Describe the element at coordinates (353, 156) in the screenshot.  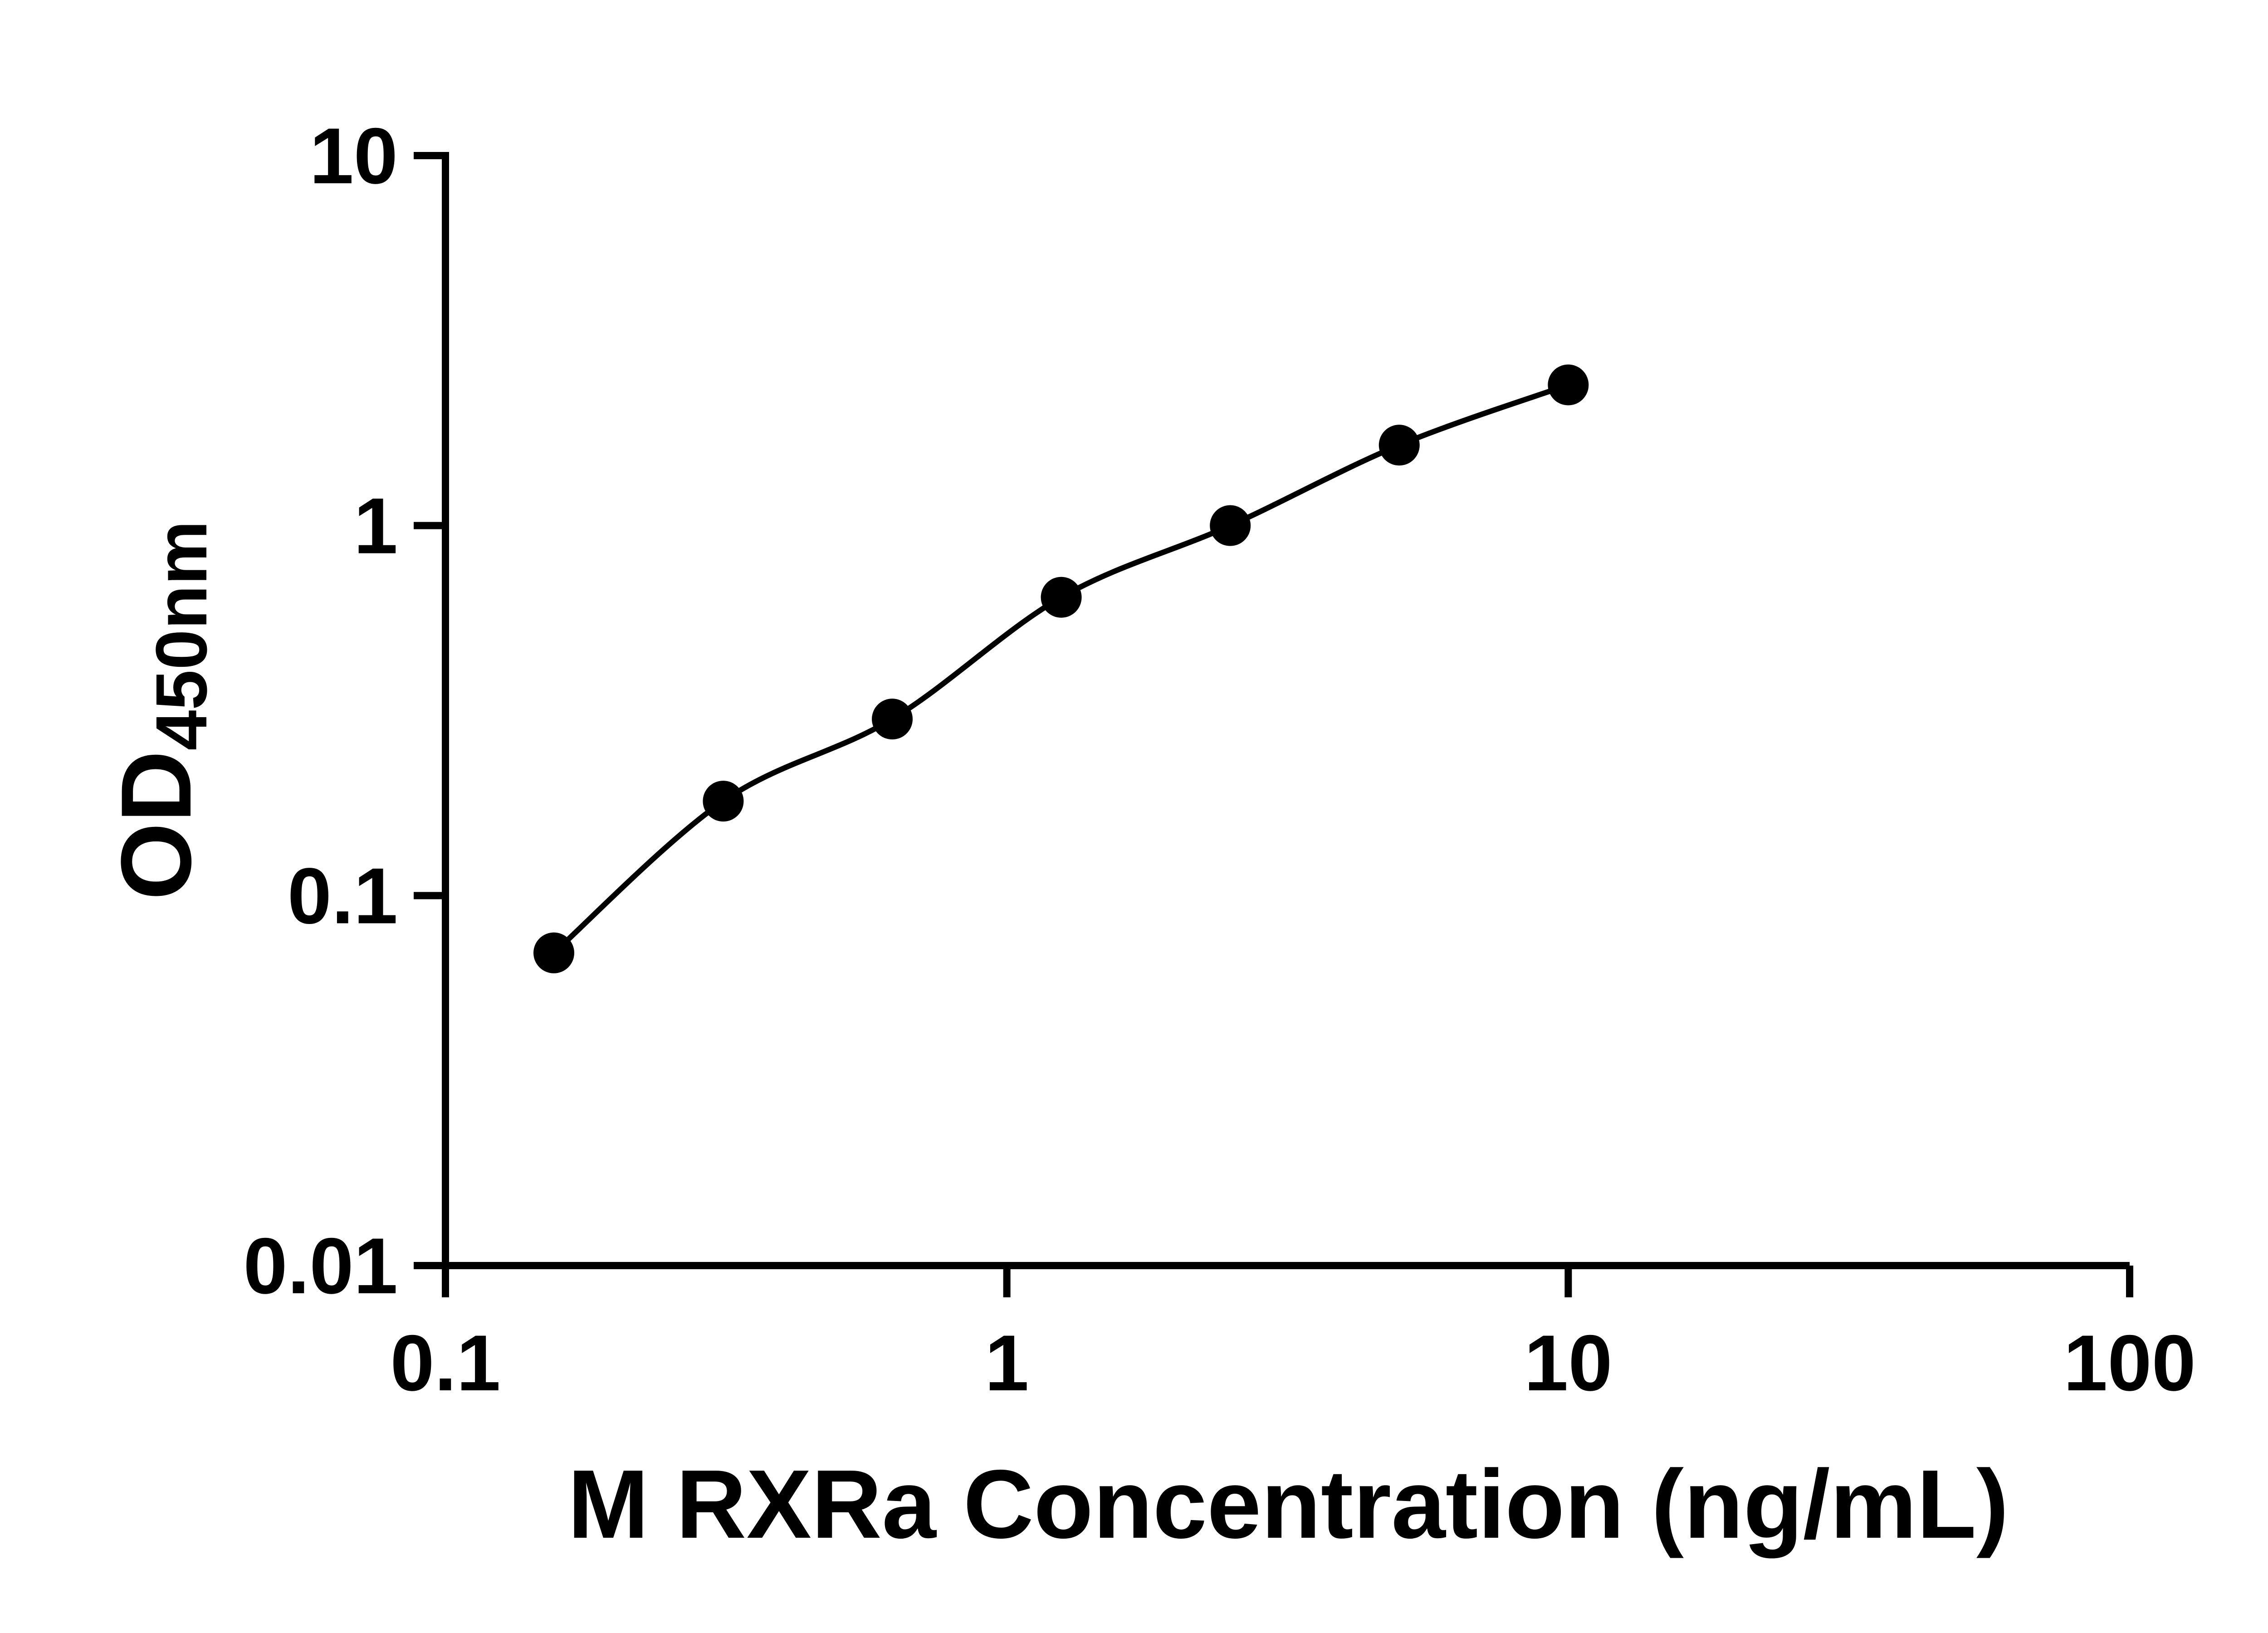
I see `y-axis-tick-label: 10` at that location.